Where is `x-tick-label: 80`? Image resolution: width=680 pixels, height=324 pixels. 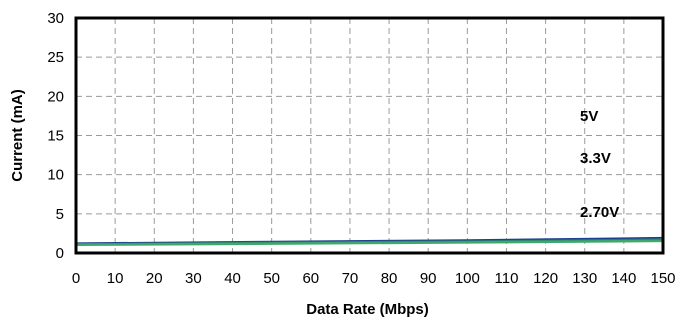 x-tick-label: 80 is located at coordinates (389, 278).